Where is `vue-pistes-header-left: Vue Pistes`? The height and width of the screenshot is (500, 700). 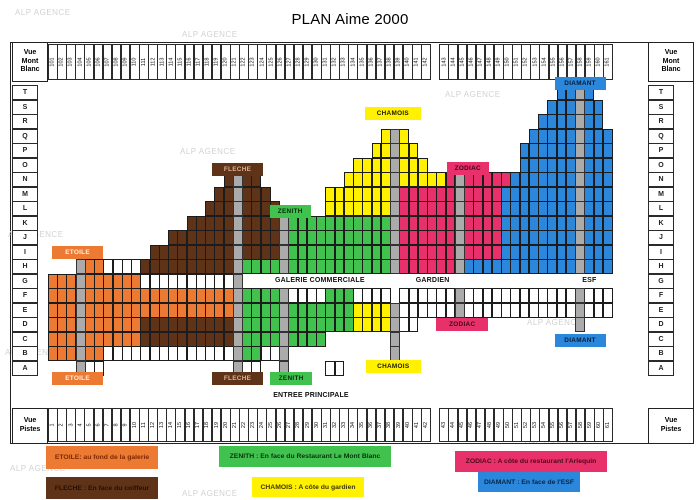
vue-pistes-header-left: Vue Pistes is located at coordinates (30, 426).